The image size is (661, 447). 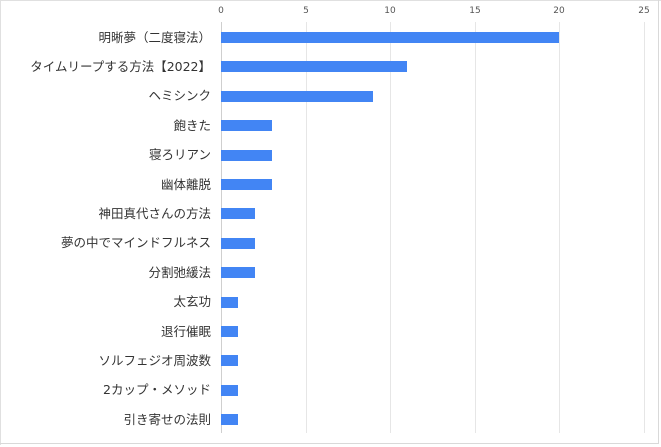 I want to click on category-label: 分割弛緩法, so click(x=179, y=272).